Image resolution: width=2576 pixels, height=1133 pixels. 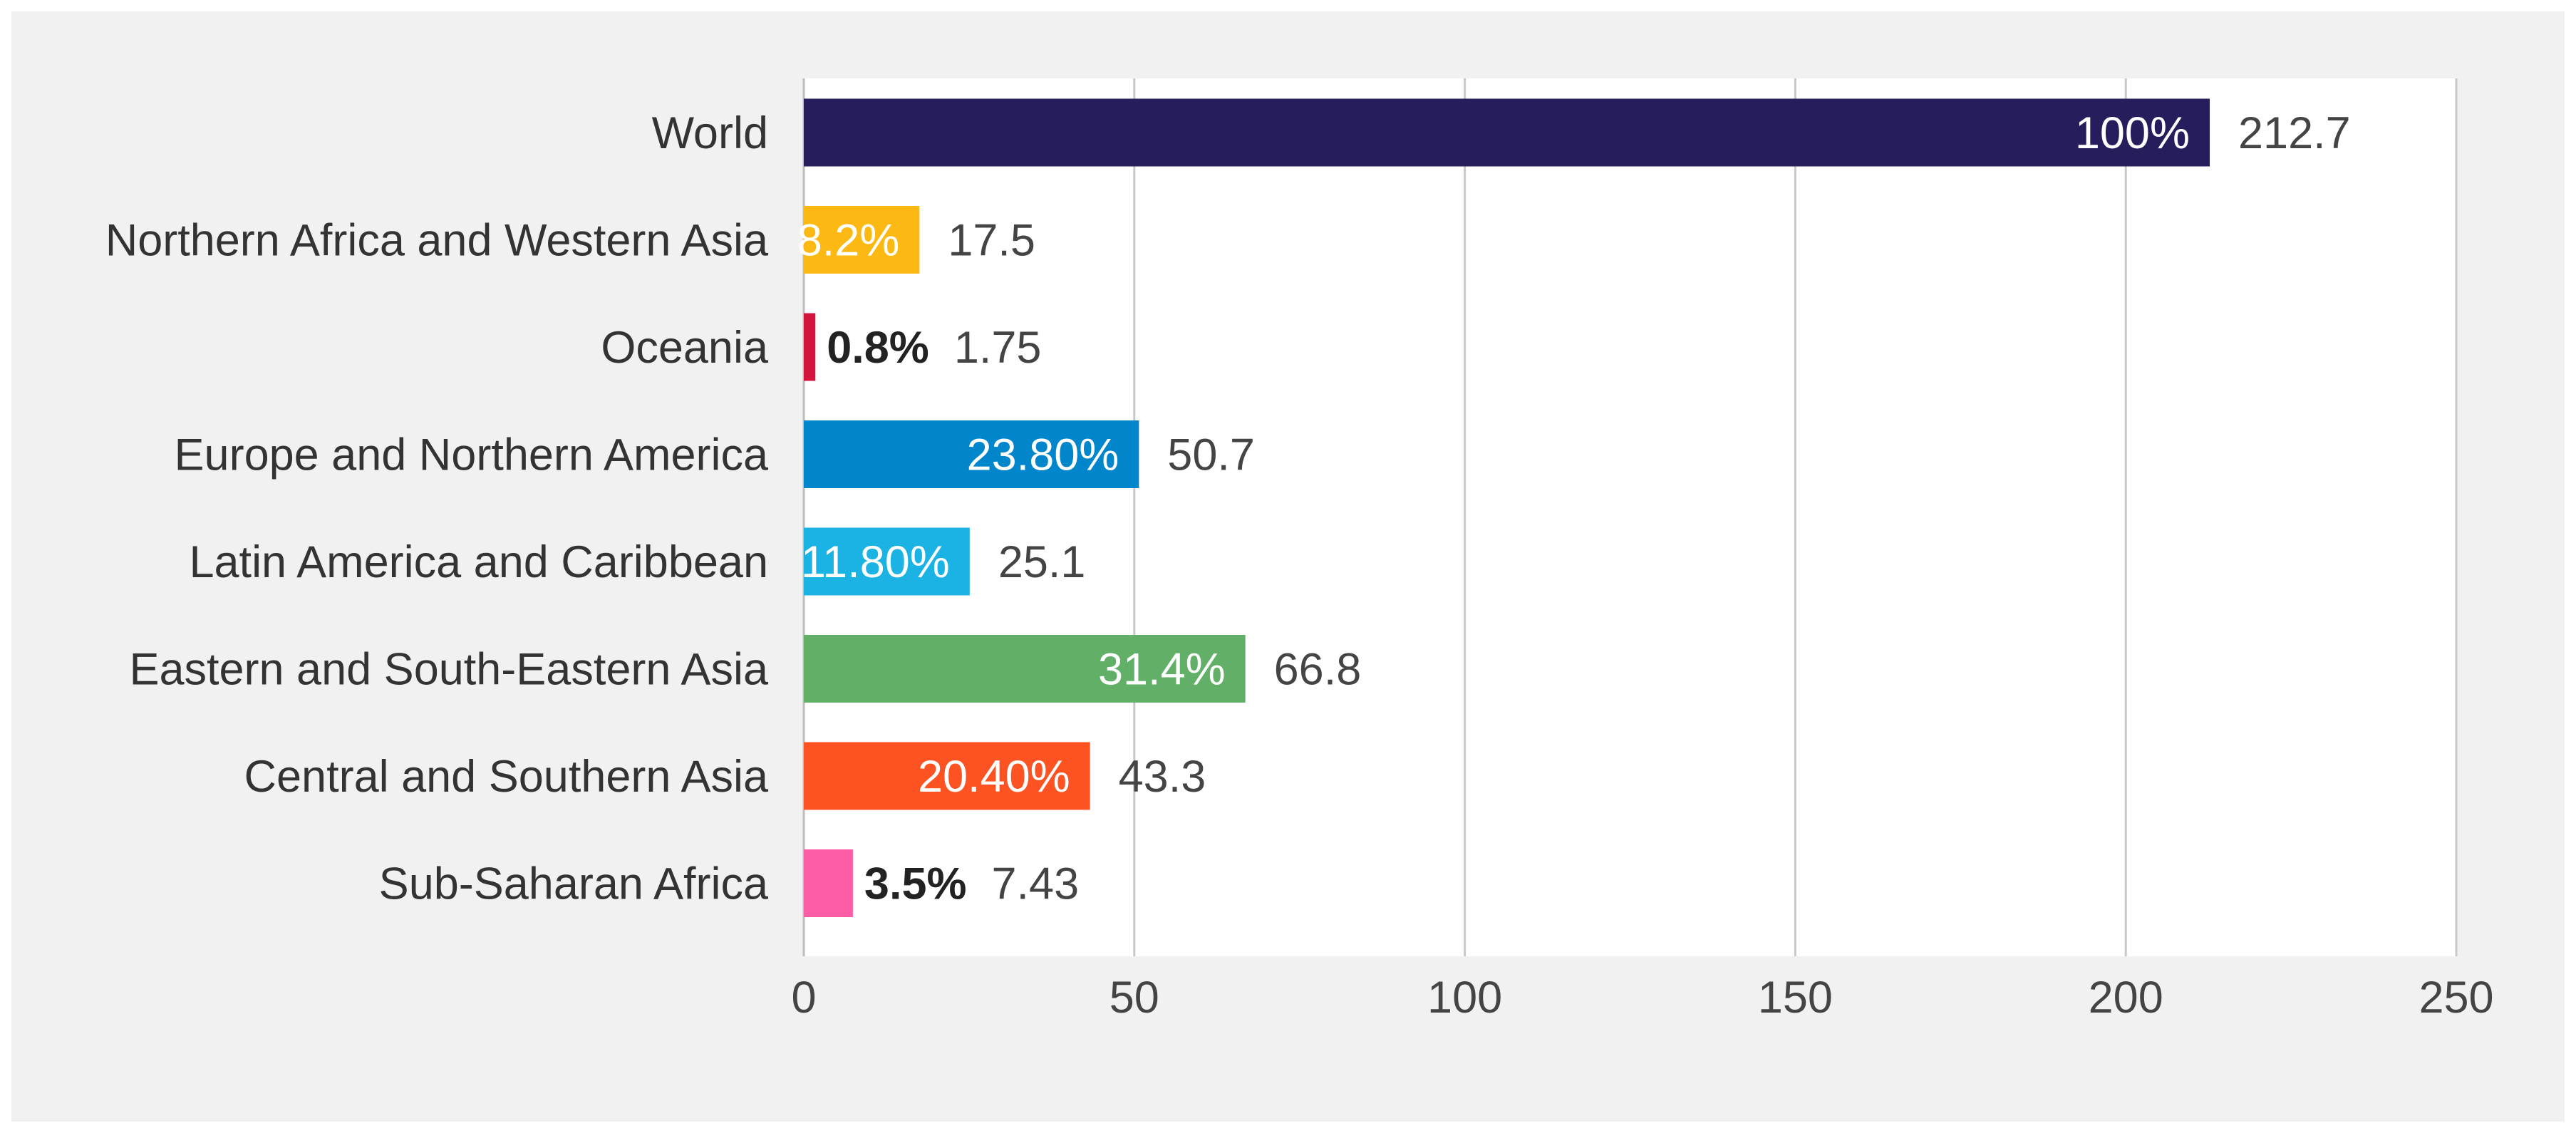 I want to click on value-label: 1.75, so click(x=998, y=348).